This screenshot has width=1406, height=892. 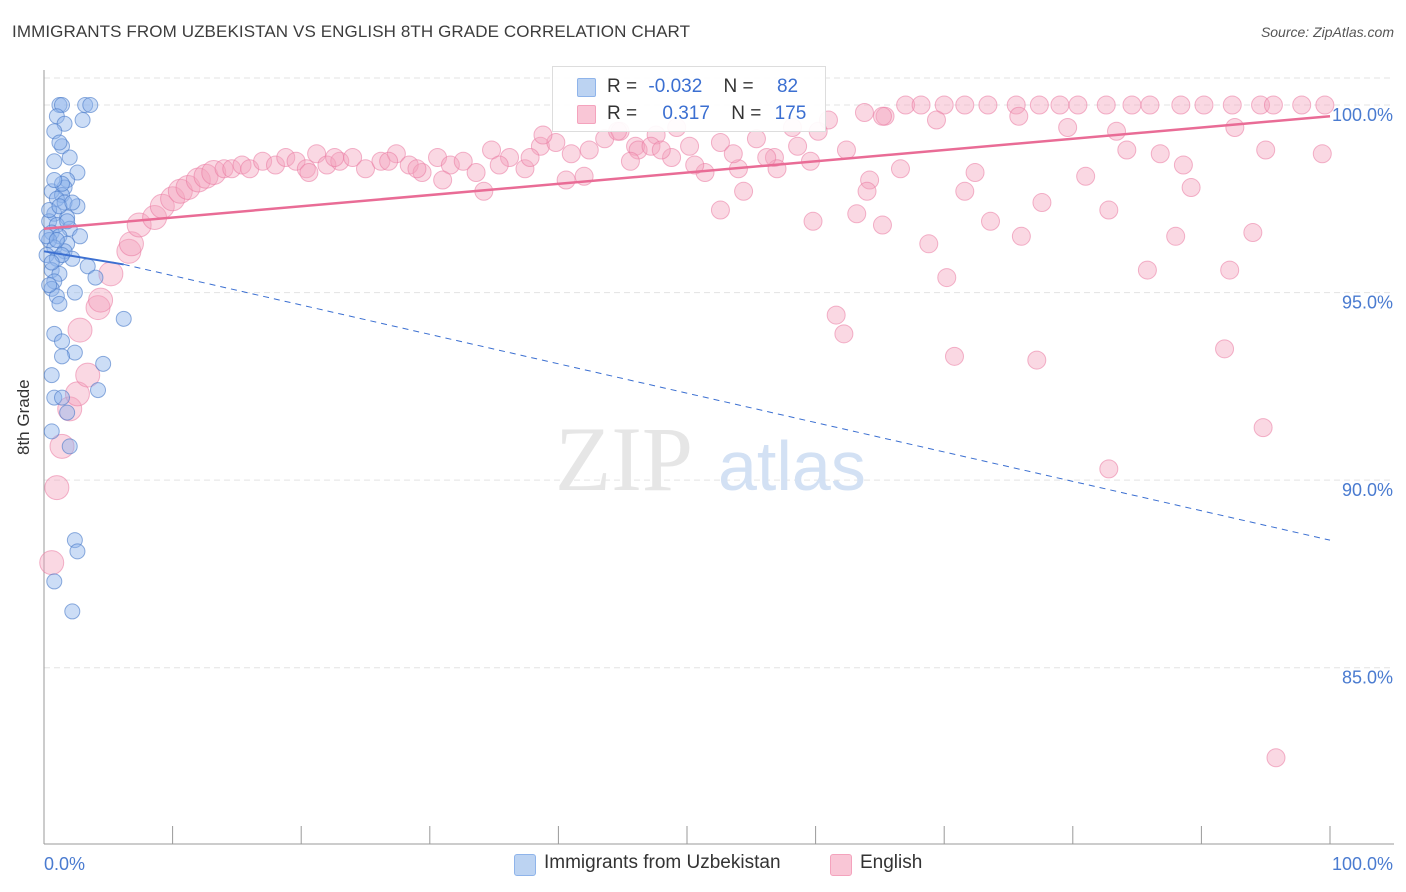 I want to click on y-tick-label: 85.0%, so click(x=1367, y=678).